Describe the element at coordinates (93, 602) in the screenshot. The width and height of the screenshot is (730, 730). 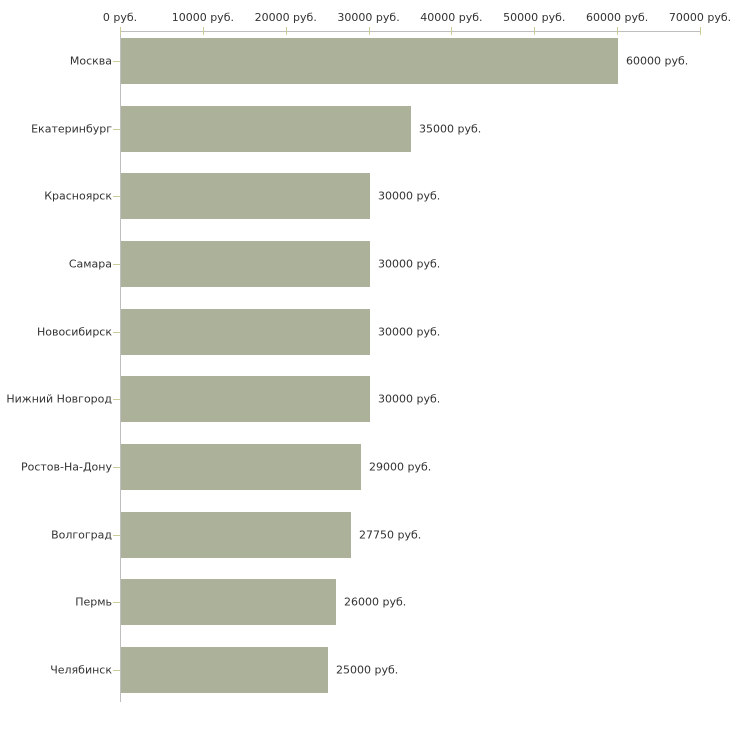
I see `category-label: Пермь` at that location.